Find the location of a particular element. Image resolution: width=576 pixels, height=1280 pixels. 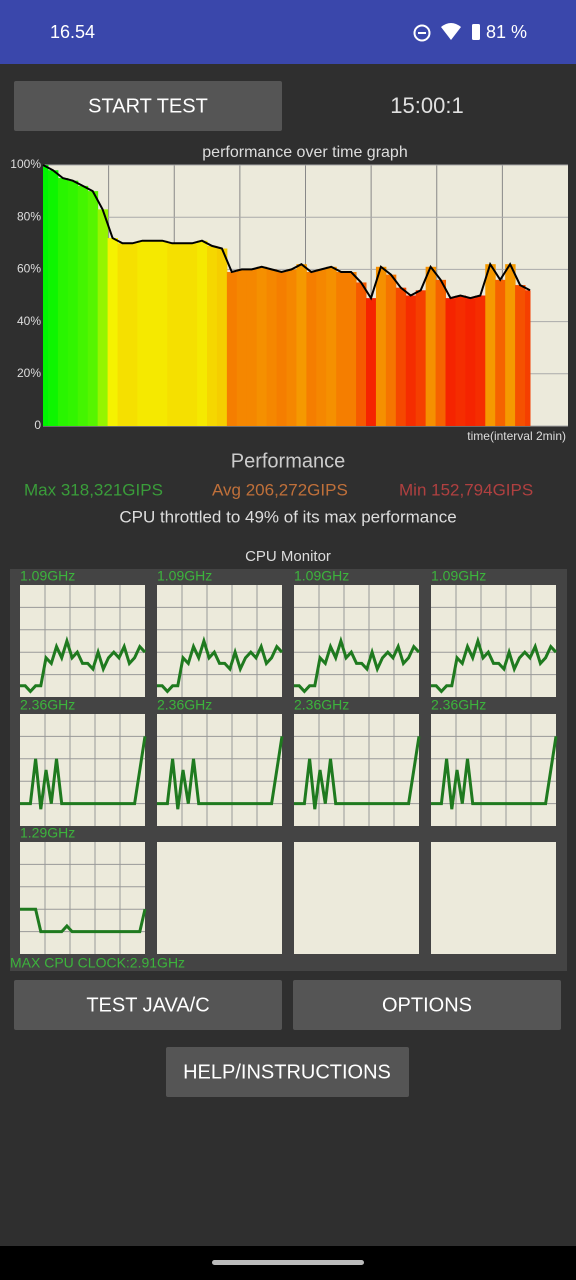

options-button is located at coordinates (427, 1005).